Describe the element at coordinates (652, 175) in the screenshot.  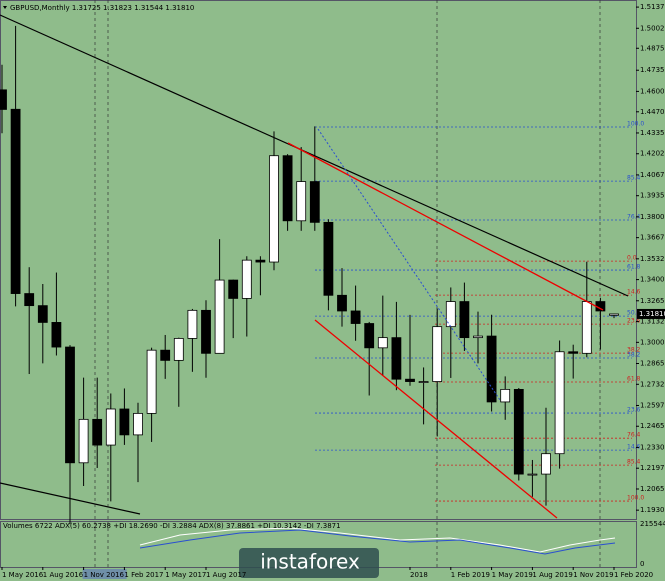
I see `y-tick-label: 1.40675` at that location.